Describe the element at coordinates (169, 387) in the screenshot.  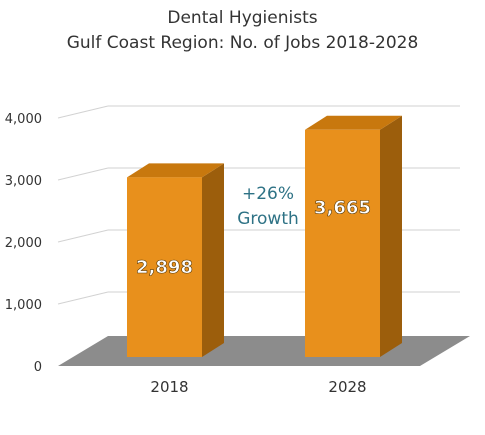
I see `x-tick-label-2018: 2018` at that location.